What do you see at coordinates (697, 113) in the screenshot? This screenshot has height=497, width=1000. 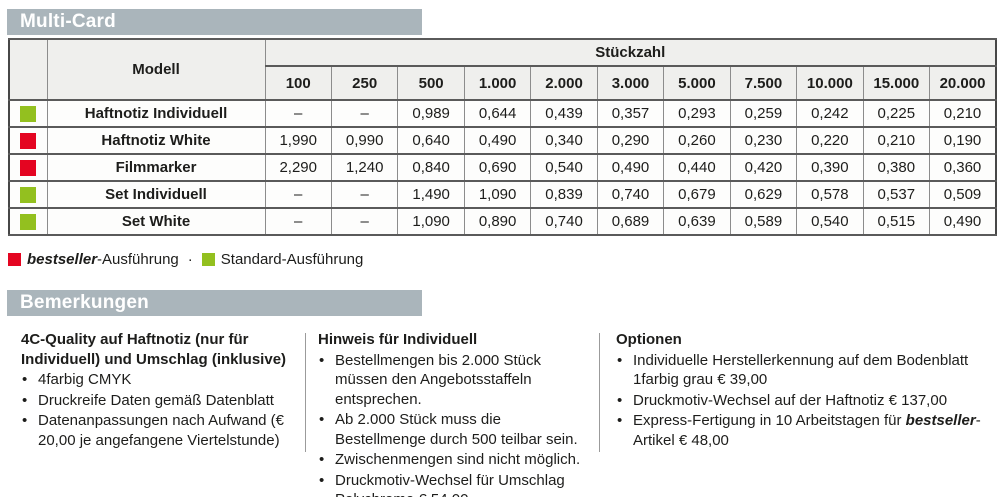 I see `price-cell: 0,293` at bounding box center [697, 113].